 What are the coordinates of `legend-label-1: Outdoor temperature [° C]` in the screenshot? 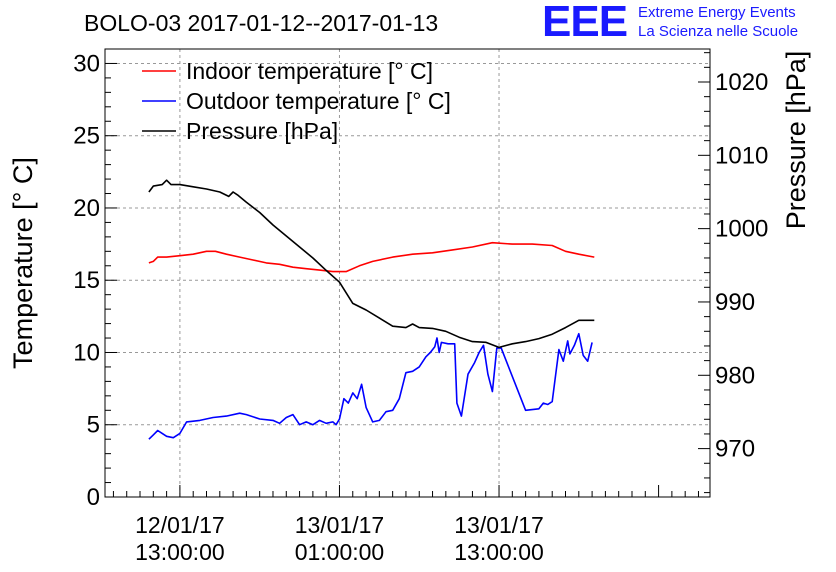 It's located at (318, 101).